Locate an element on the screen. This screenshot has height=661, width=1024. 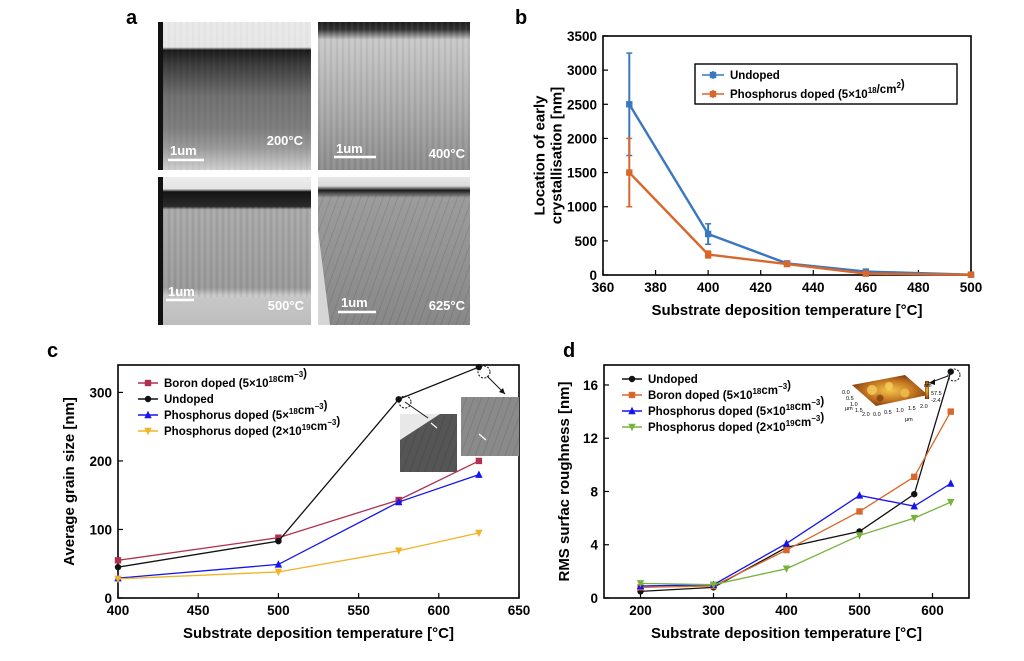
temp-label: 200°C is located at coordinates (285, 140).